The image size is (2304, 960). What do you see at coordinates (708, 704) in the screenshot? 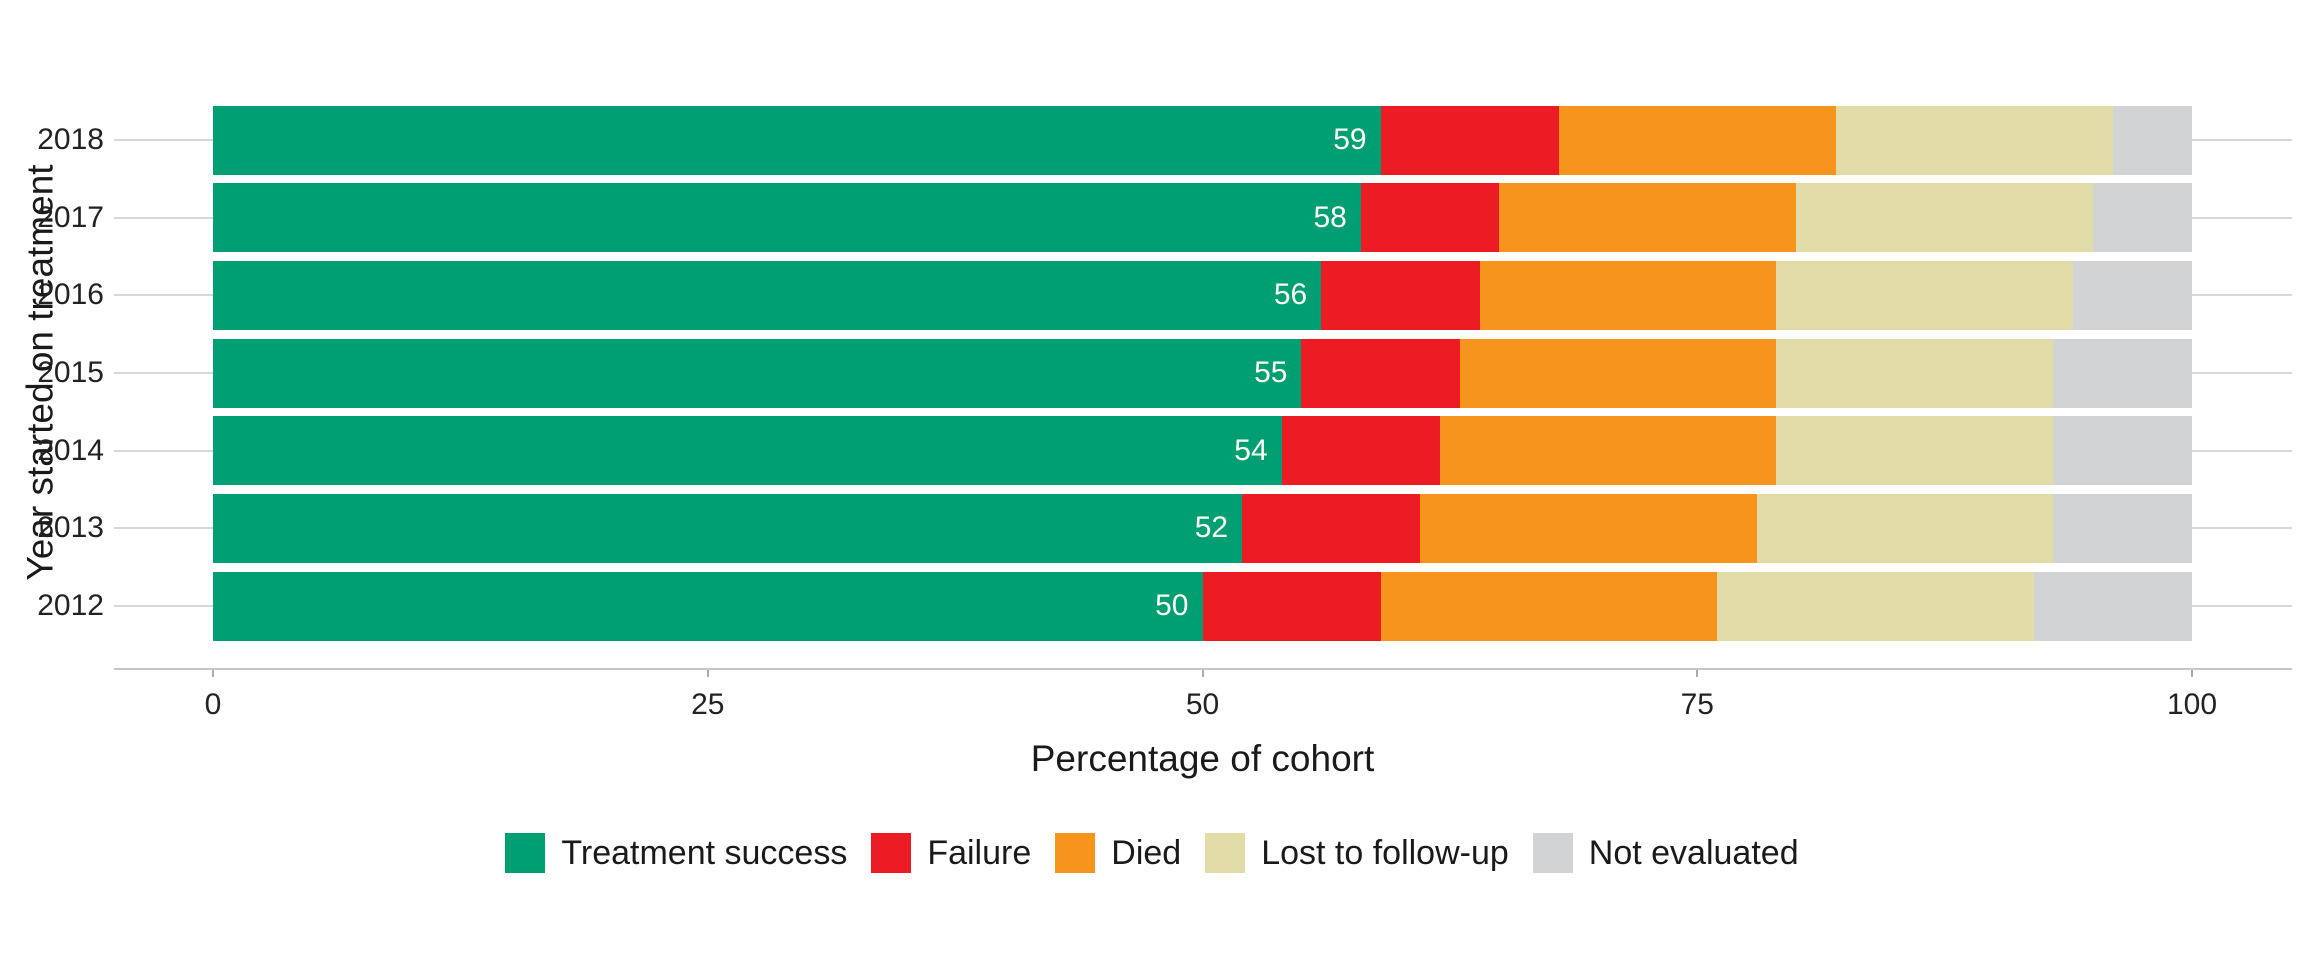
I see `x-tick-label: 25` at bounding box center [708, 704].